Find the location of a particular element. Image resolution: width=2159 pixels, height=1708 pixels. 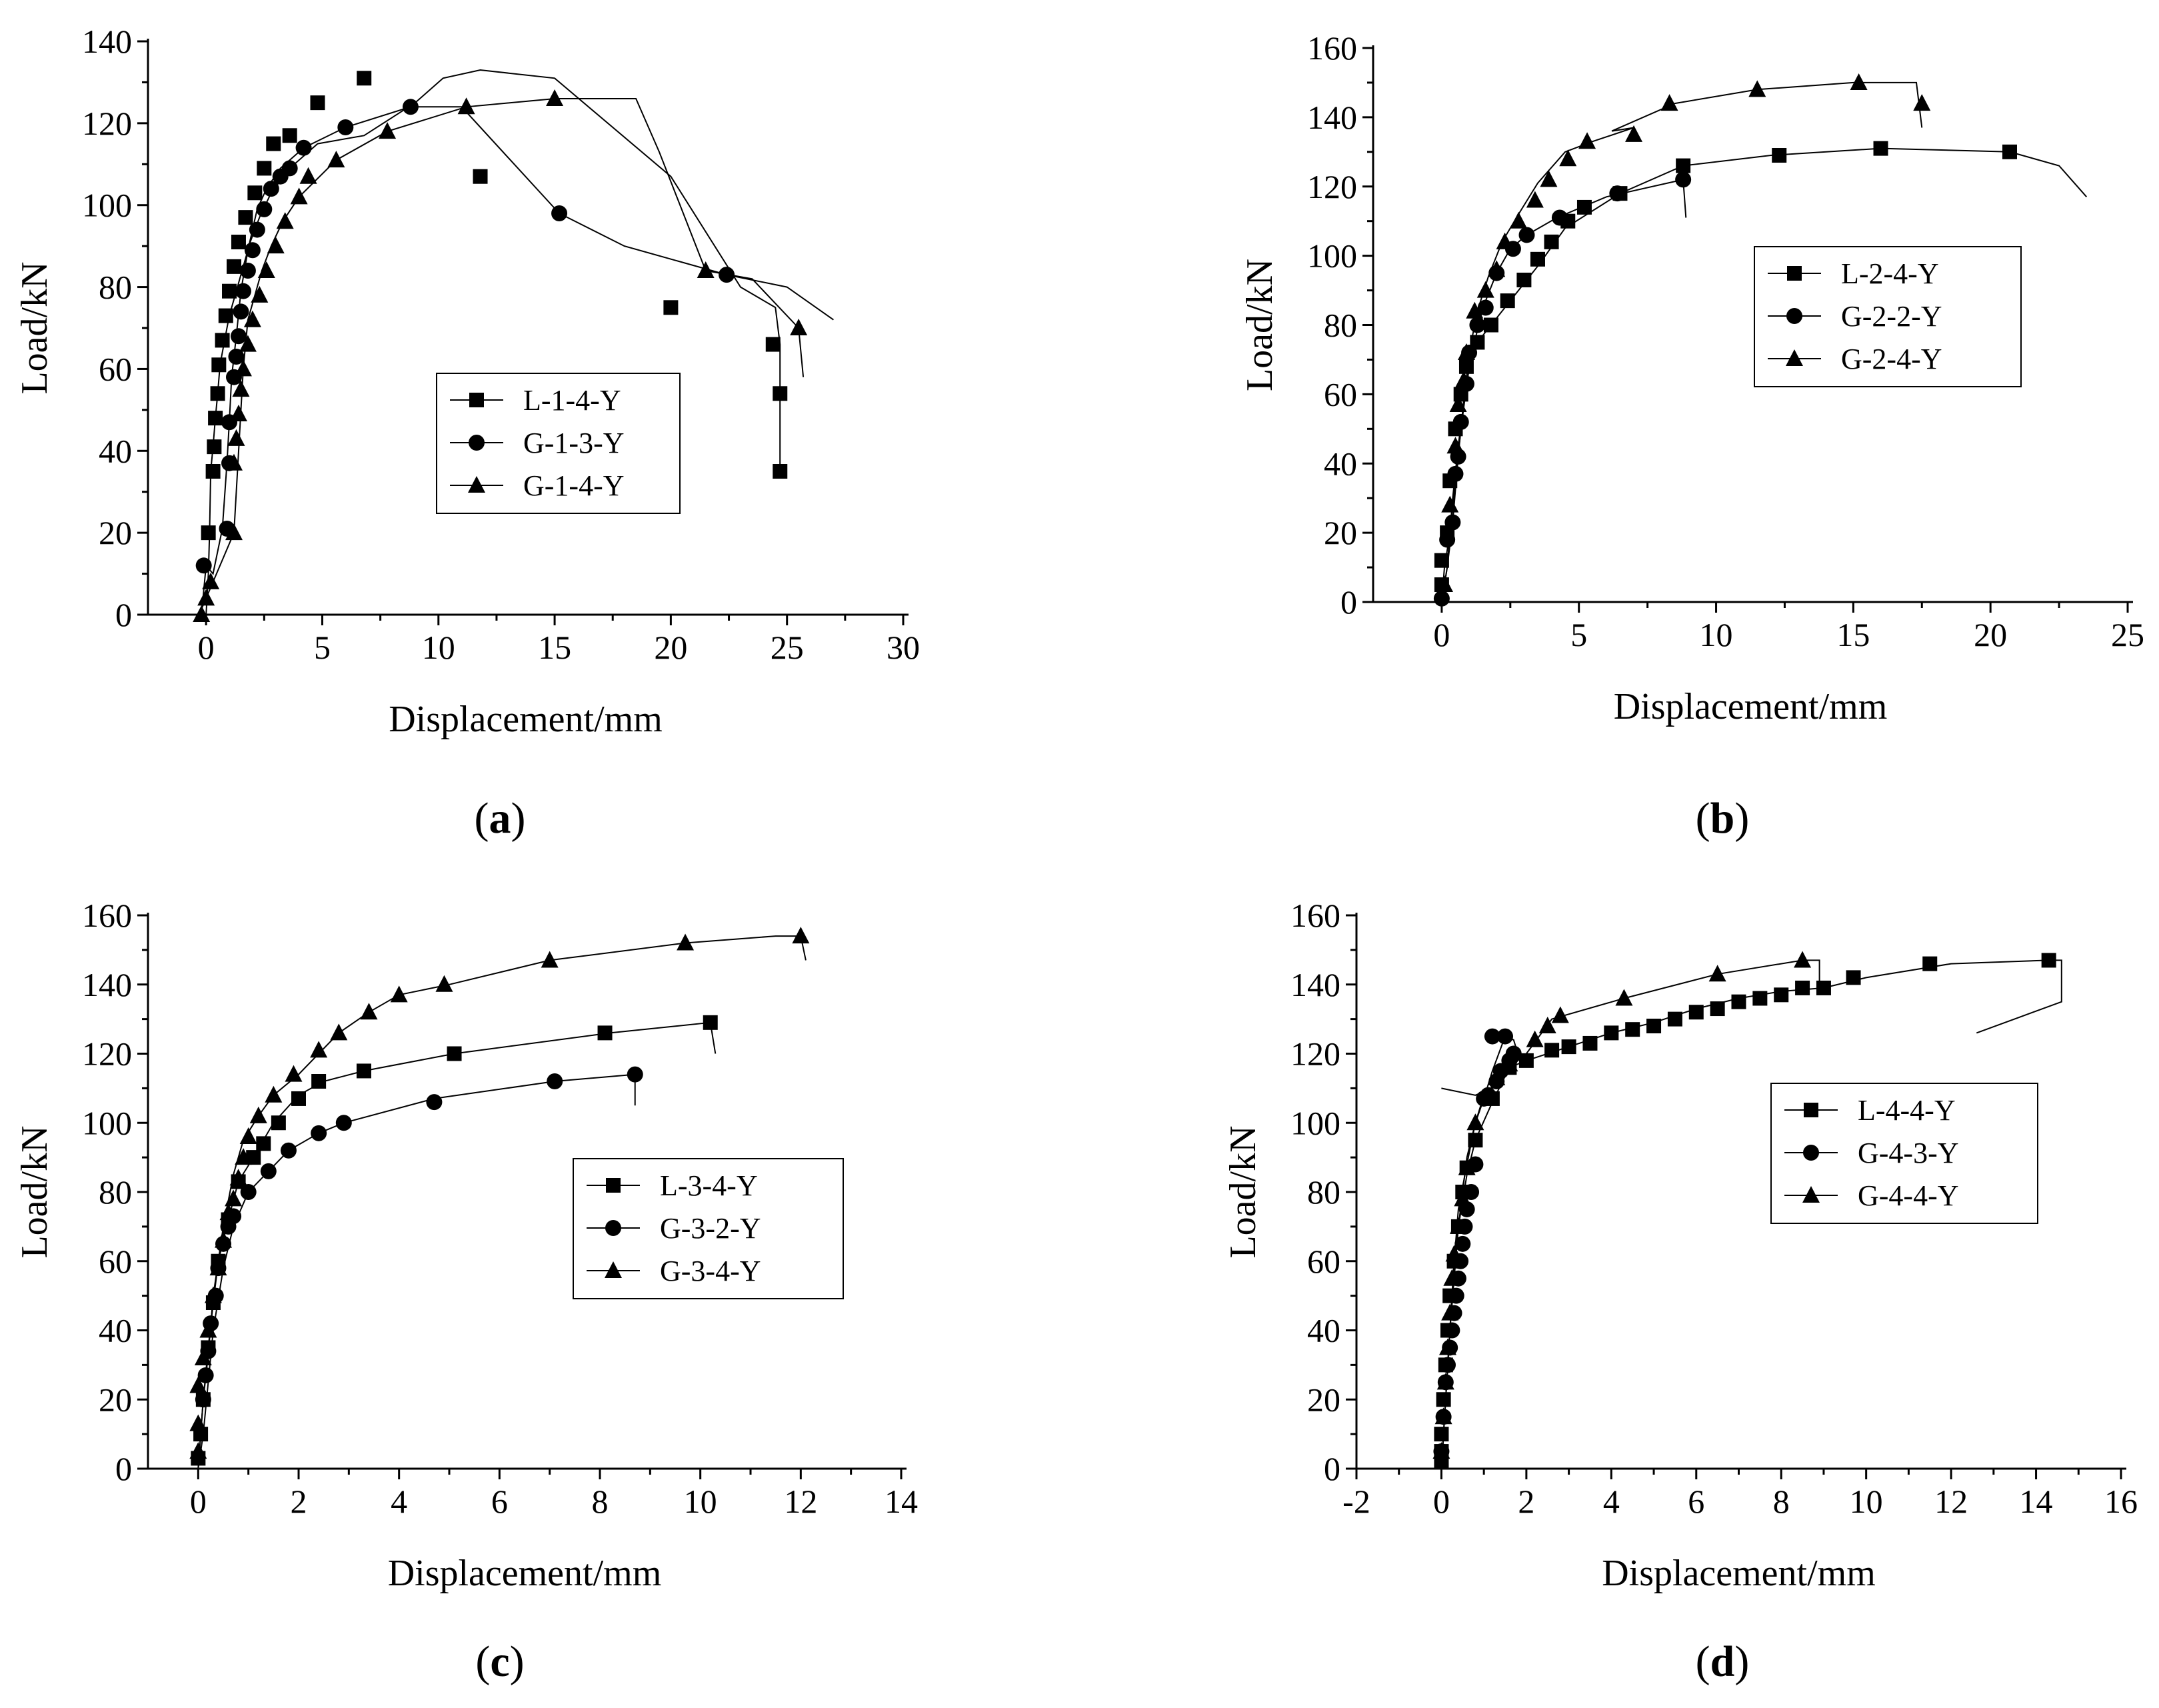

x-axis-label: Displacement/mm is located at coordinates (1739, 1573).